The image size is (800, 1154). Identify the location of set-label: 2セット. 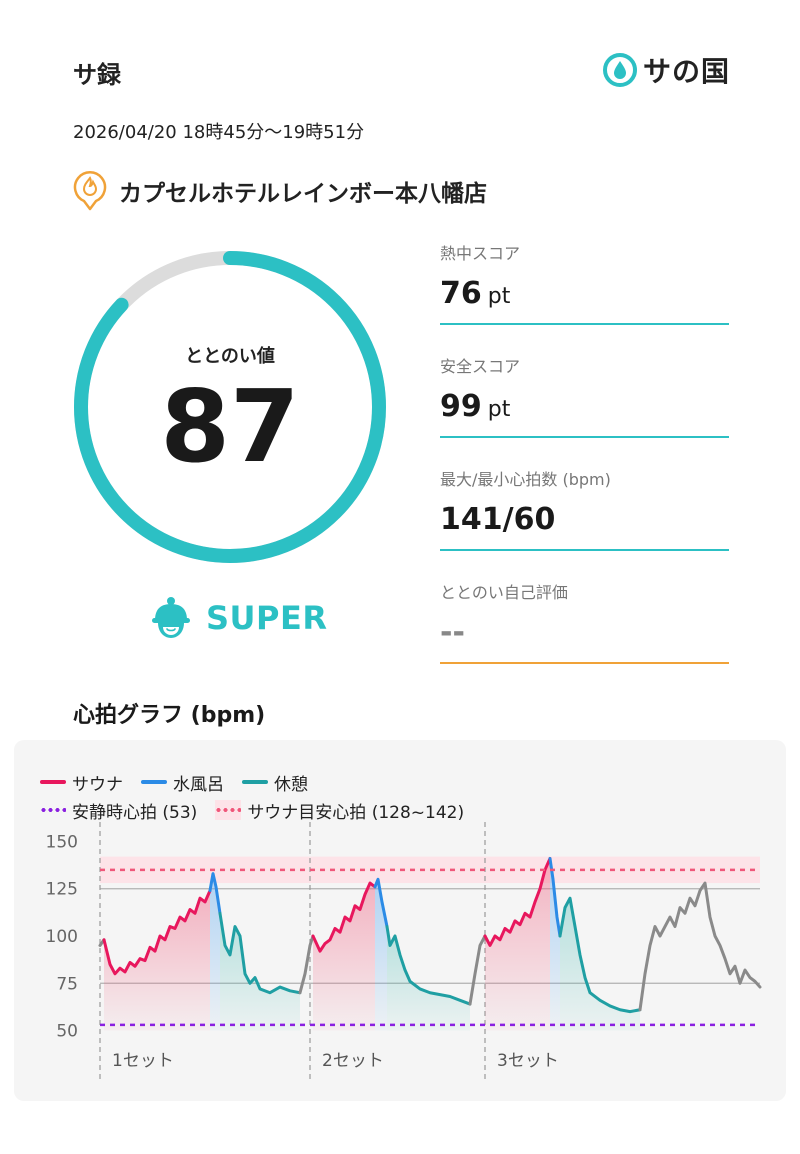
(353, 1061).